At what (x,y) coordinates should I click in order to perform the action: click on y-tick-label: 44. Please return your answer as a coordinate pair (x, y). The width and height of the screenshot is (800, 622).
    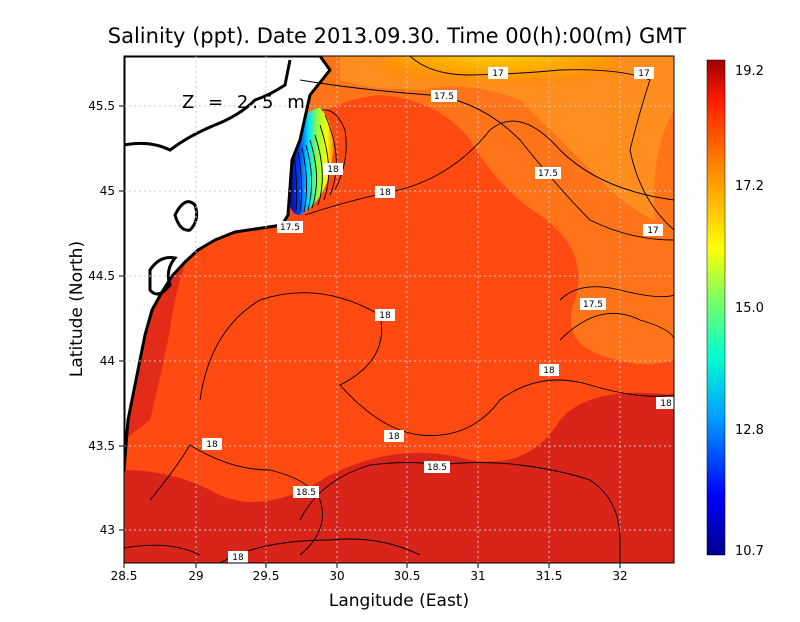
    Looking at the image, I should click on (107, 361).